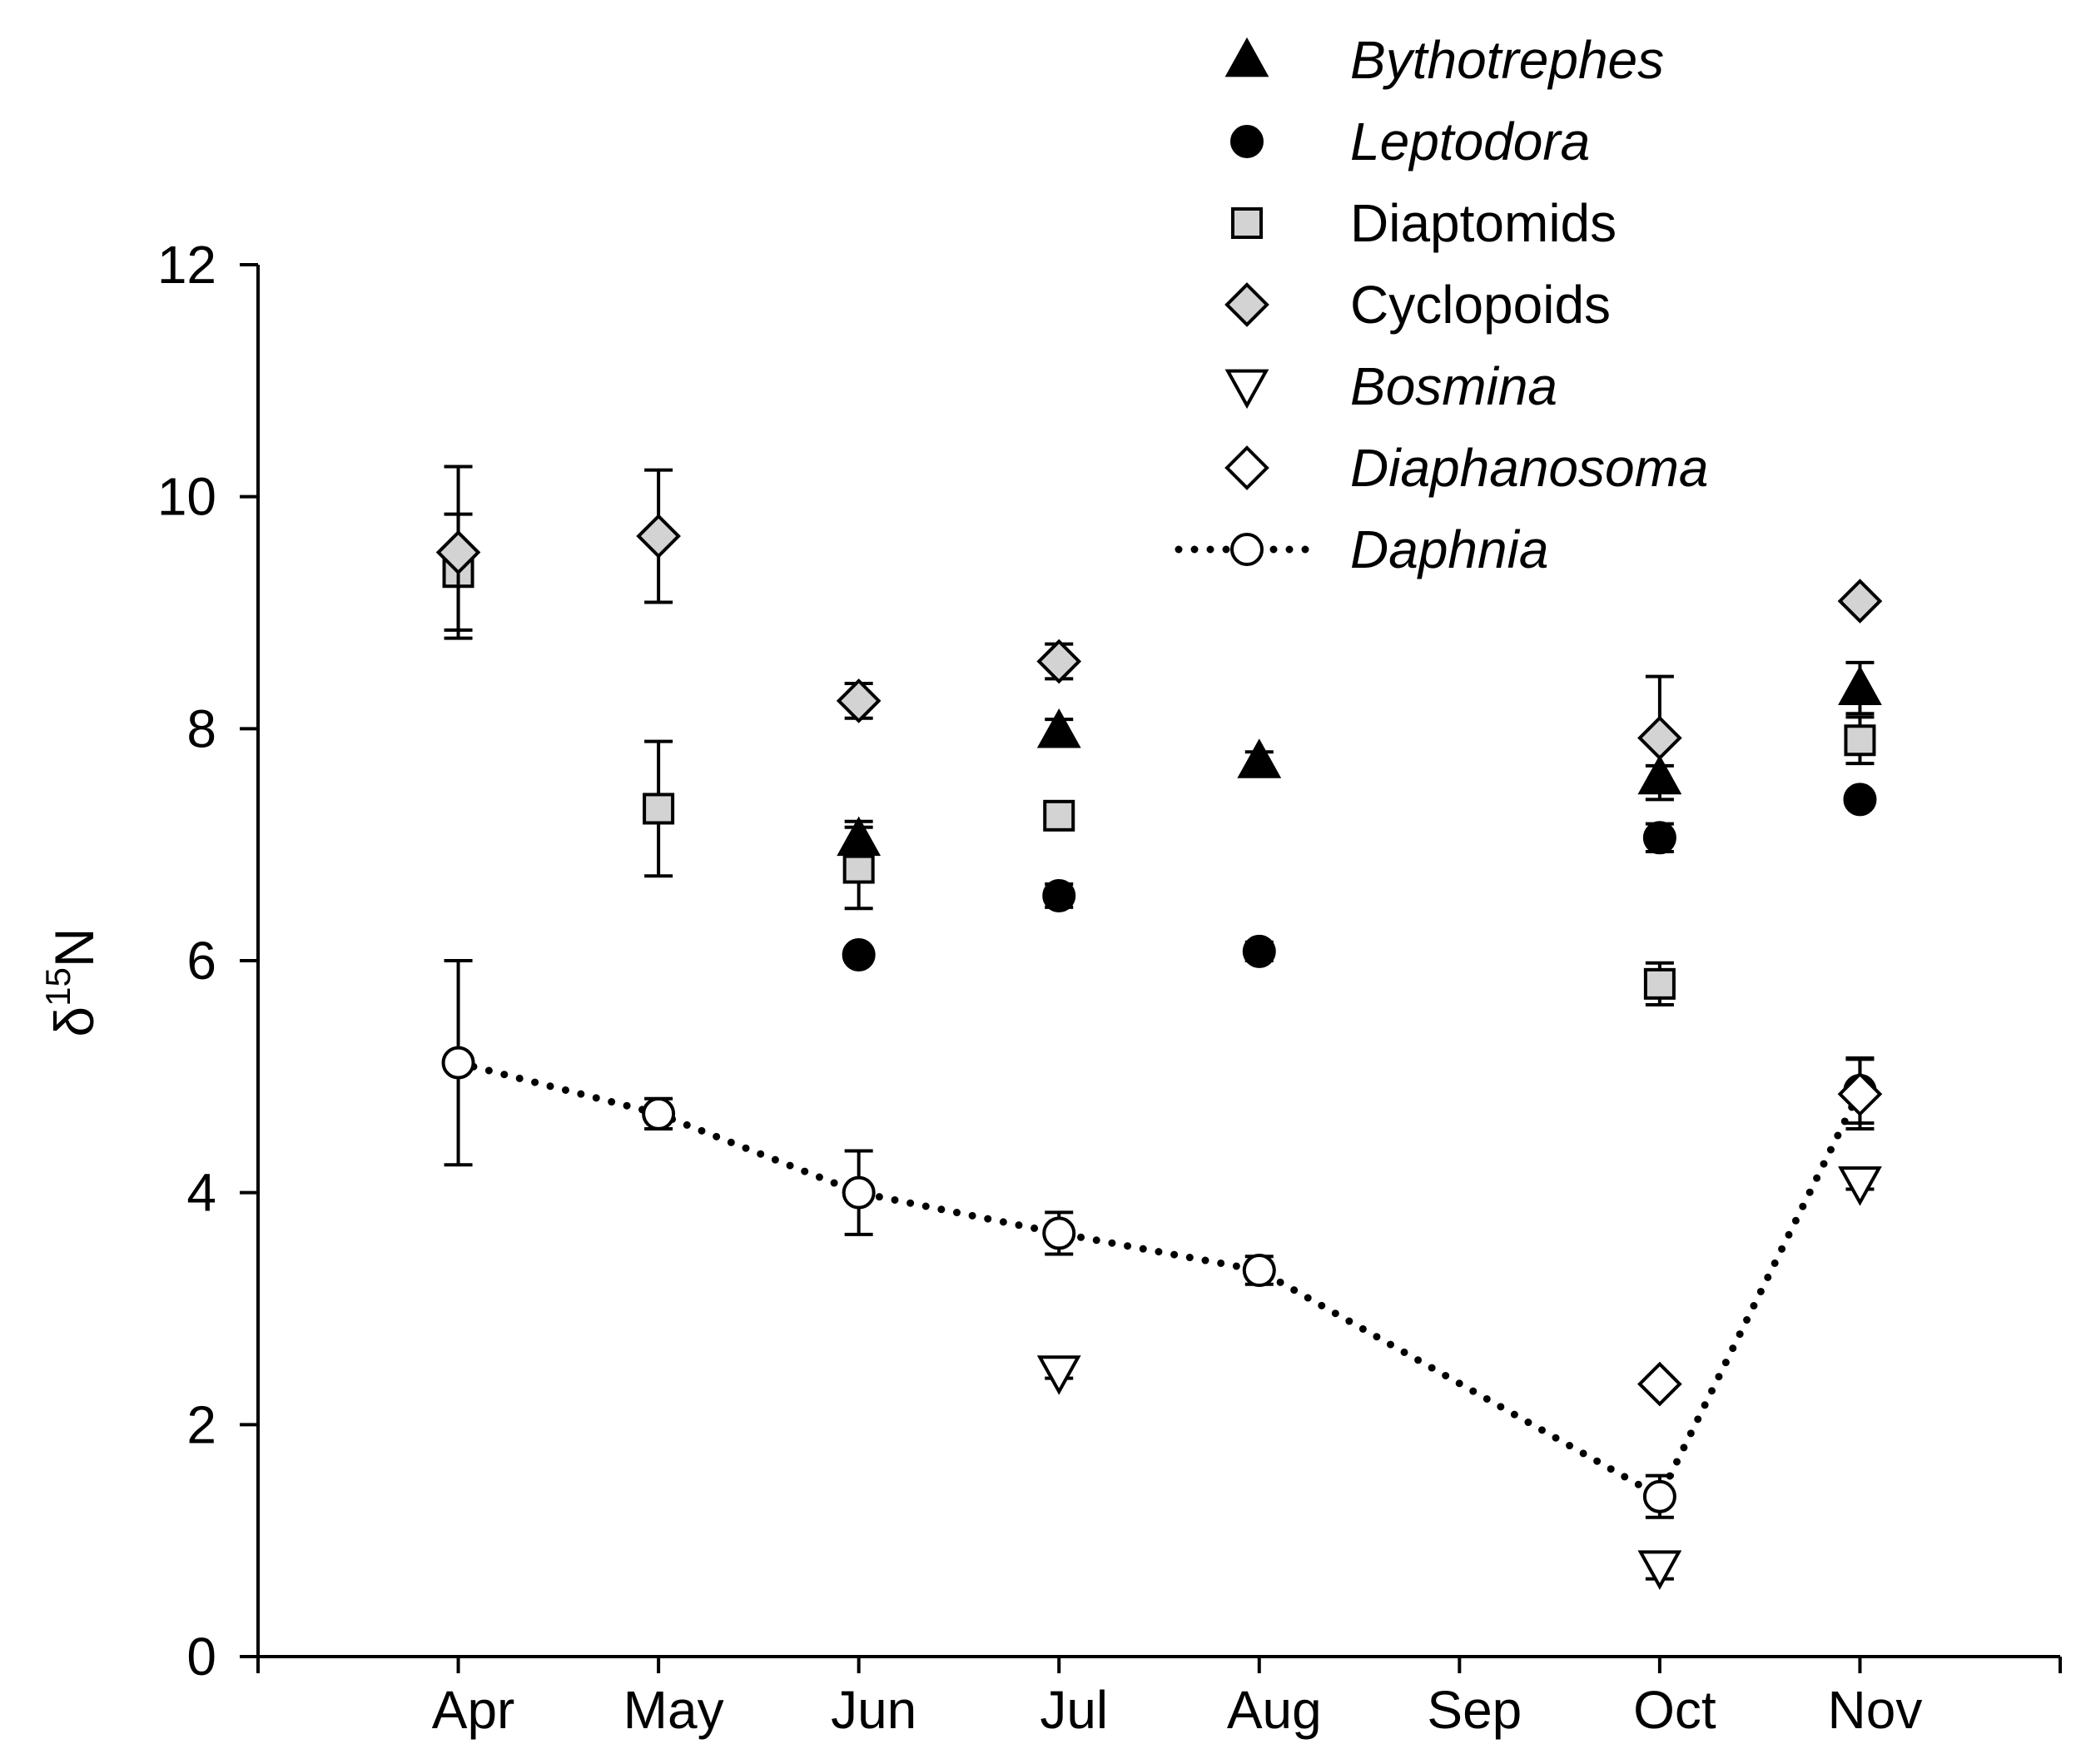  What do you see at coordinates (1470, 141) in the screenshot?
I see `legend-label-leptodora: Leptodora` at bounding box center [1470, 141].